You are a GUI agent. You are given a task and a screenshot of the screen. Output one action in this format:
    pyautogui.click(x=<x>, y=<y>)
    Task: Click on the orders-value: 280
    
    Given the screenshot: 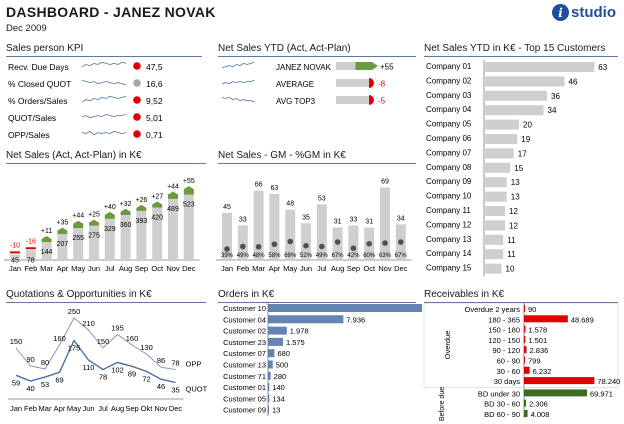 What is the action you would take?
    pyautogui.click(x=280, y=376)
    